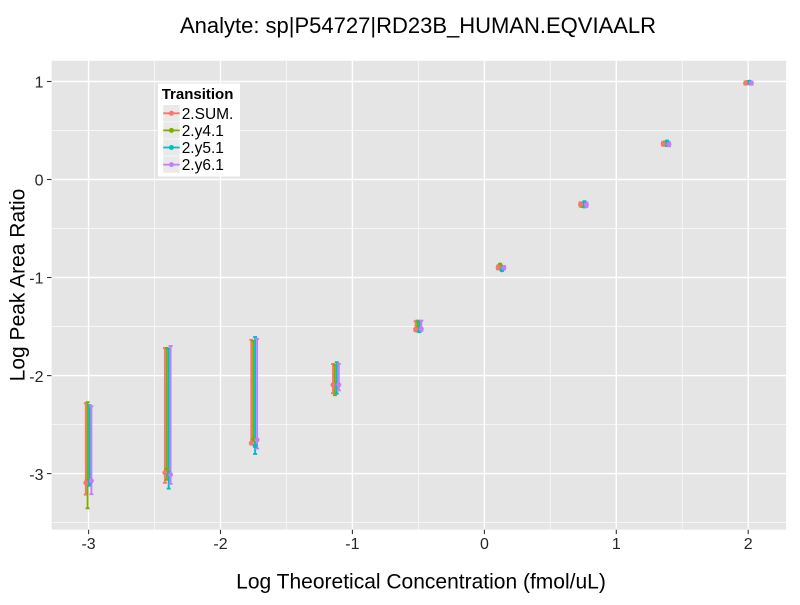 This screenshot has width=800, height=605. Describe the element at coordinates (198, 94) in the screenshot. I see `svg-text: Transition` at that location.